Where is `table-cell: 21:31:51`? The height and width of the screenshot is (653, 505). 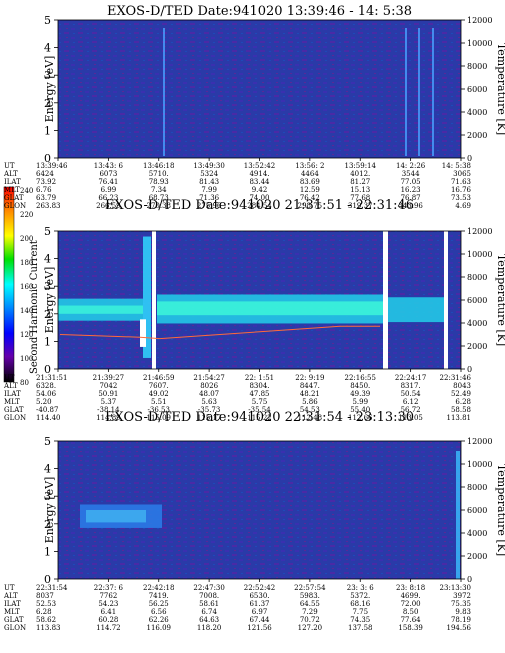 table-cell: 21:31:51 is located at coordinates (51, 378).